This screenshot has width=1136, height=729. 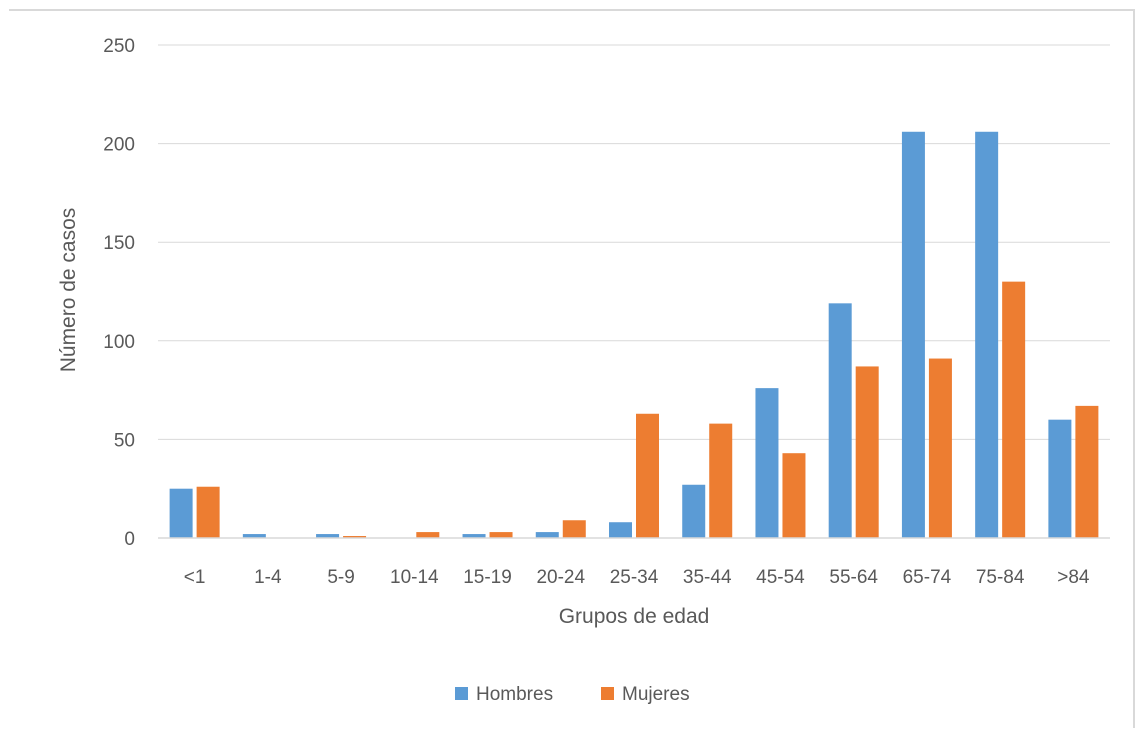 What do you see at coordinates (268, 577) in the screenshot?
I see `x-tick-label: 1-4` at bounding box center [268, 577].